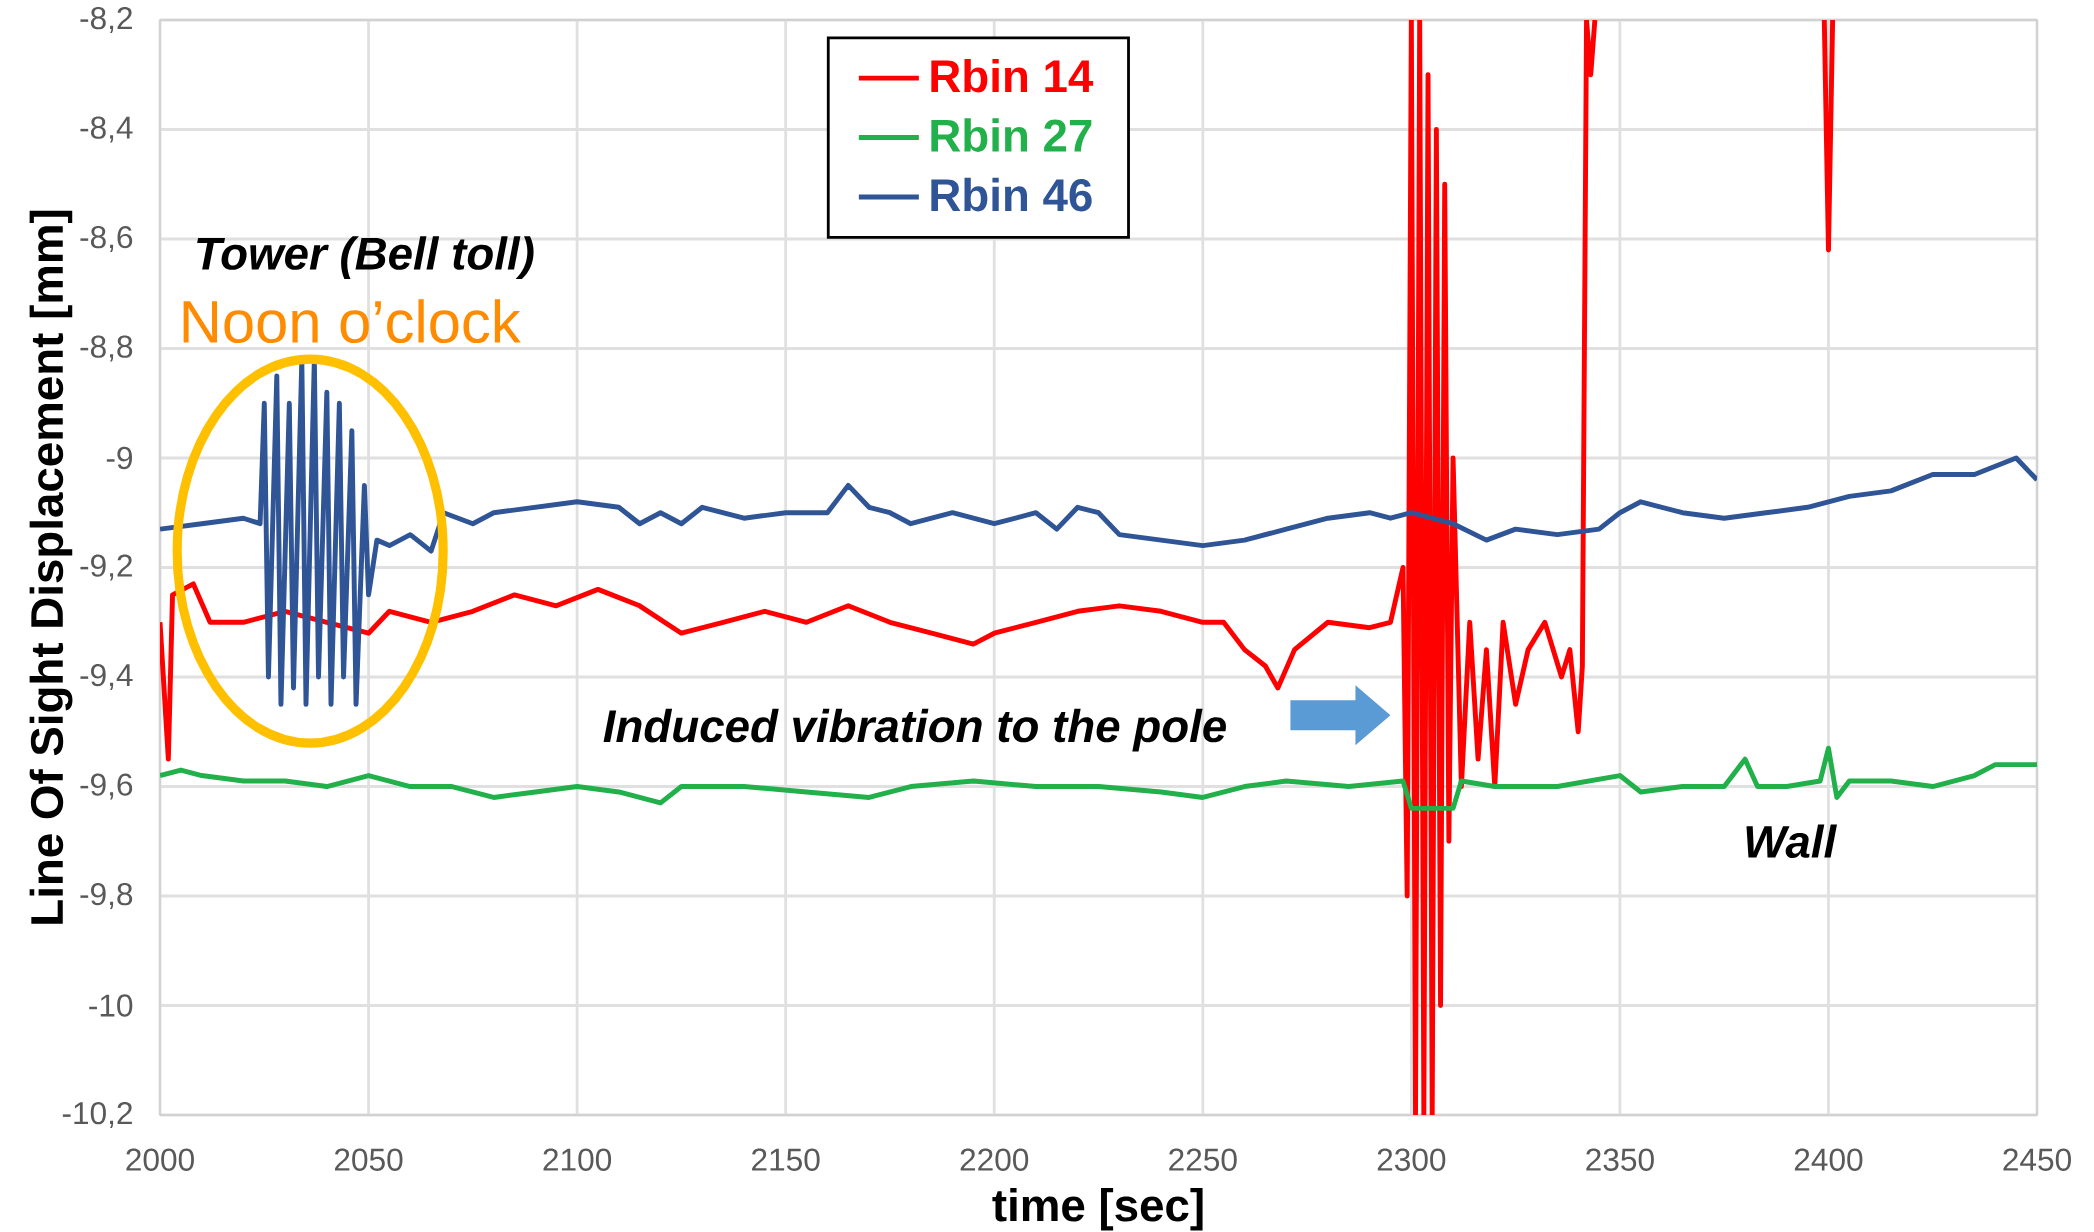 This screenshot has width=2094, height=1232. Describe the element at coordinates (1012, 75) in the screenshot. I see `legend-label: Rbin 14` at that location.